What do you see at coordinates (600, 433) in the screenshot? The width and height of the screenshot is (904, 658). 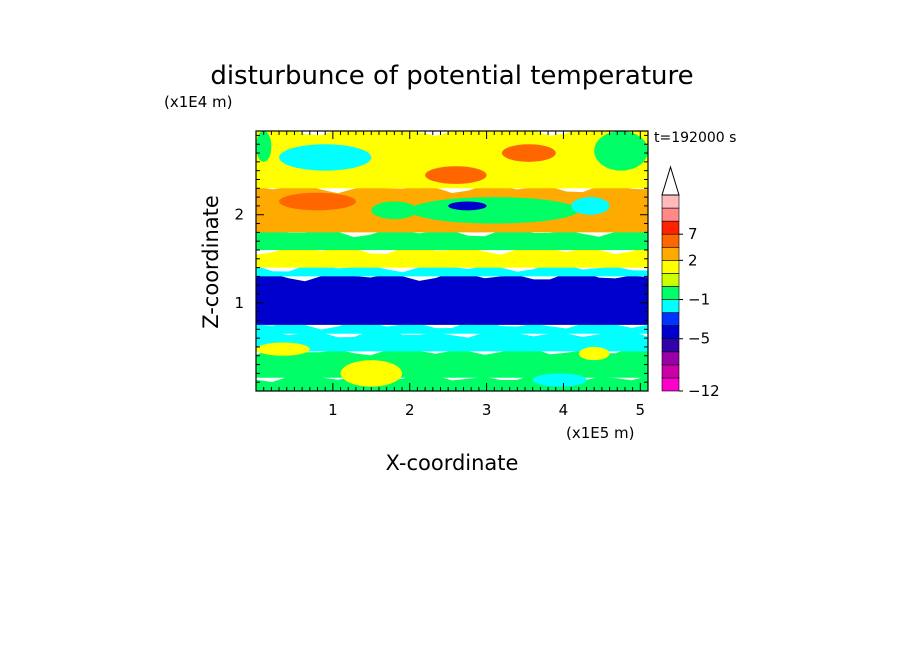 I see `x-unit-label: (x1E5 m)` at bounding box center [600, 433].